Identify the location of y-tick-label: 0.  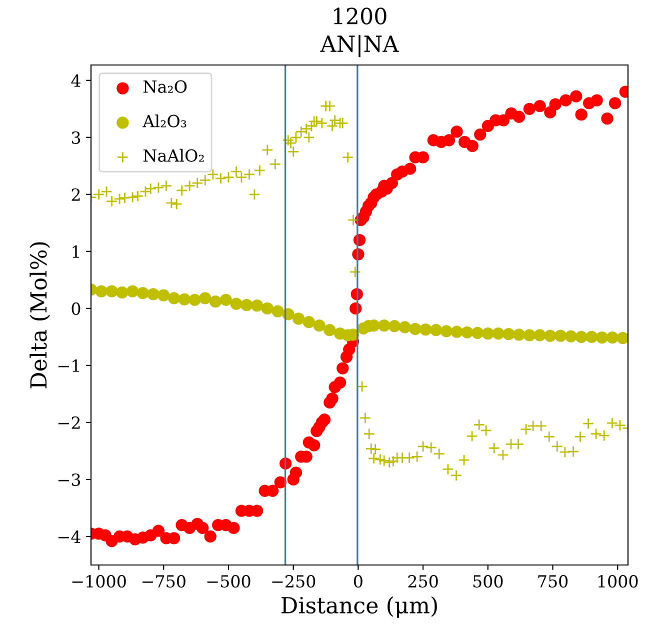
(76, 309).